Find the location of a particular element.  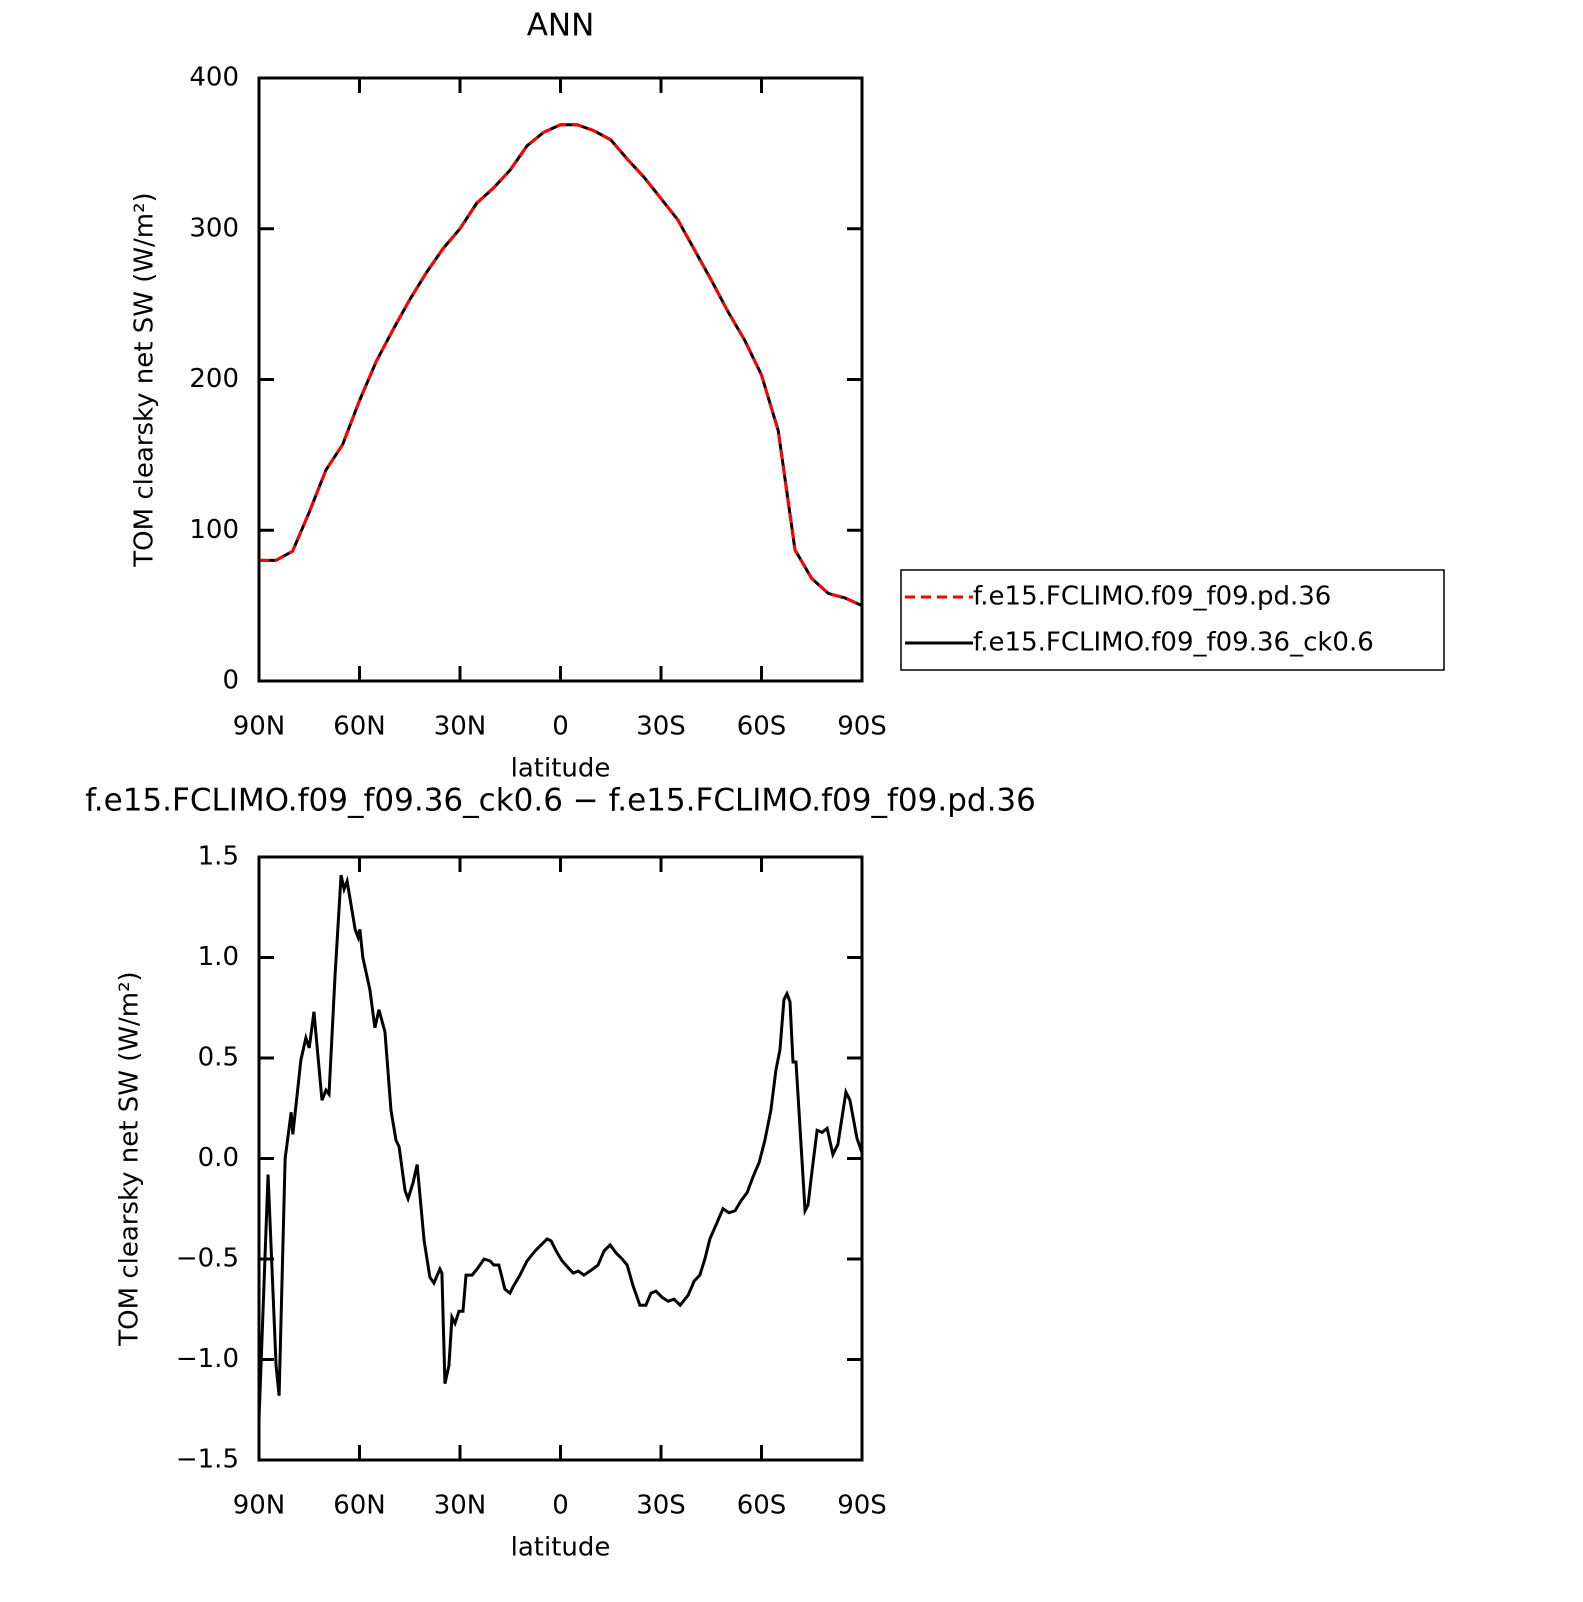

legend-box is located at coordinates (1172, 620).